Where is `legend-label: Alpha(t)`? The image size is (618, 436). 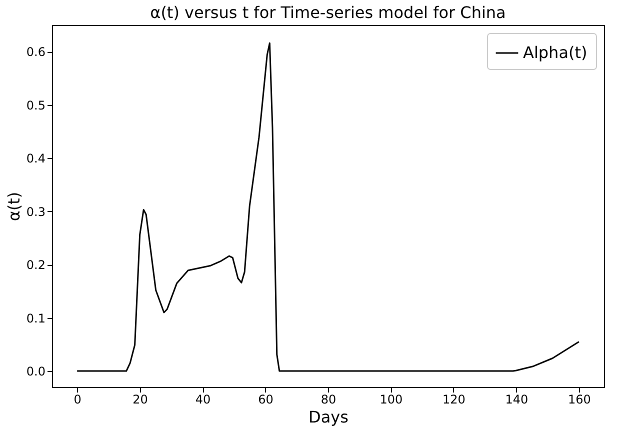 legend-label: Alpha(t) is located at coordinates (555, 52).